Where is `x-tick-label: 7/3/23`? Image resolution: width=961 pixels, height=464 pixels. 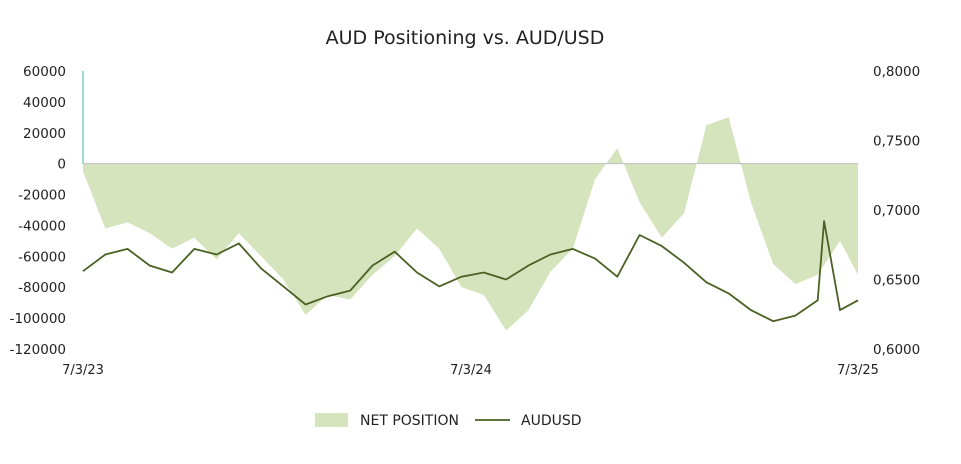
x-tick-label: 7/3/23 is located at coordinates (83, 370).